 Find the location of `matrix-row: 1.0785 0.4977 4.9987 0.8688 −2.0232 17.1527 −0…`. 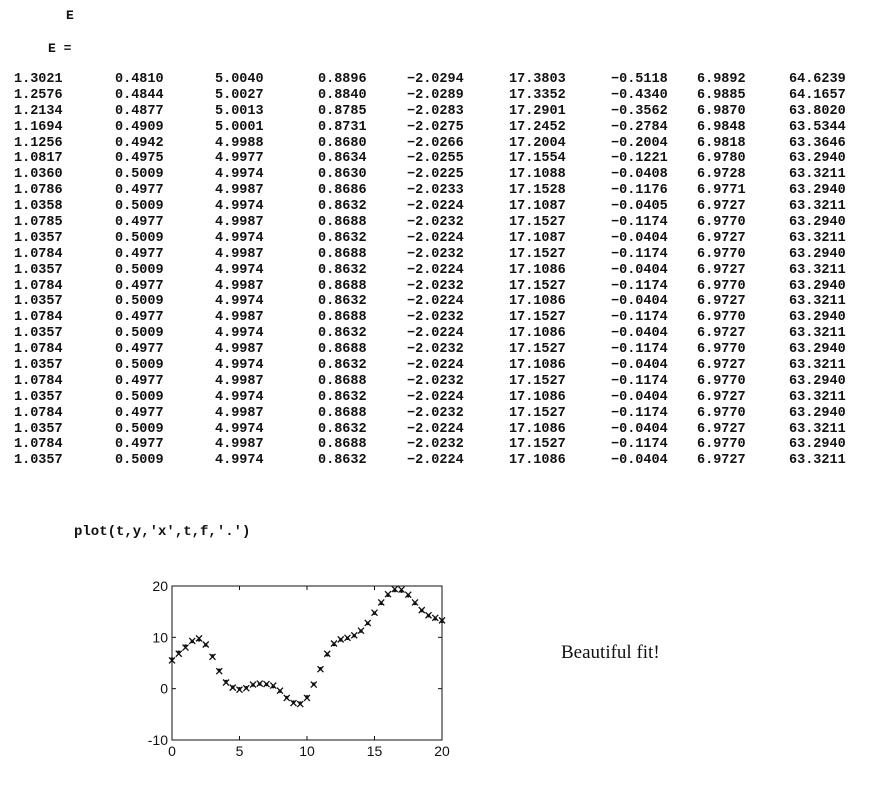

matrix-row: 1.0785 0.4977 4.9987 0.8688 −2.0232 17.1527 −0… is located at coordinates (444, 223).